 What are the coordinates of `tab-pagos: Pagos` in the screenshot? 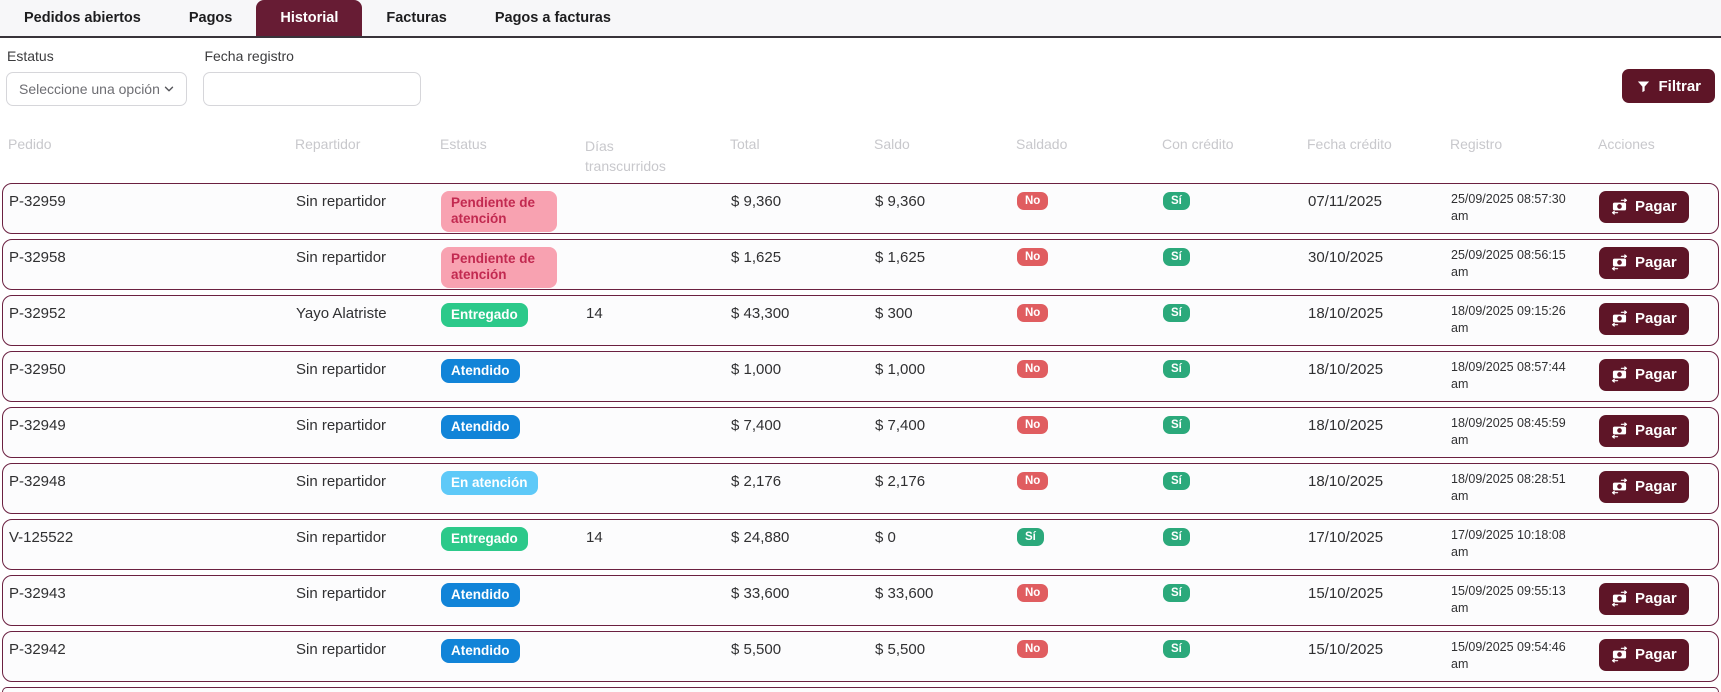 It's located at (210, 18).